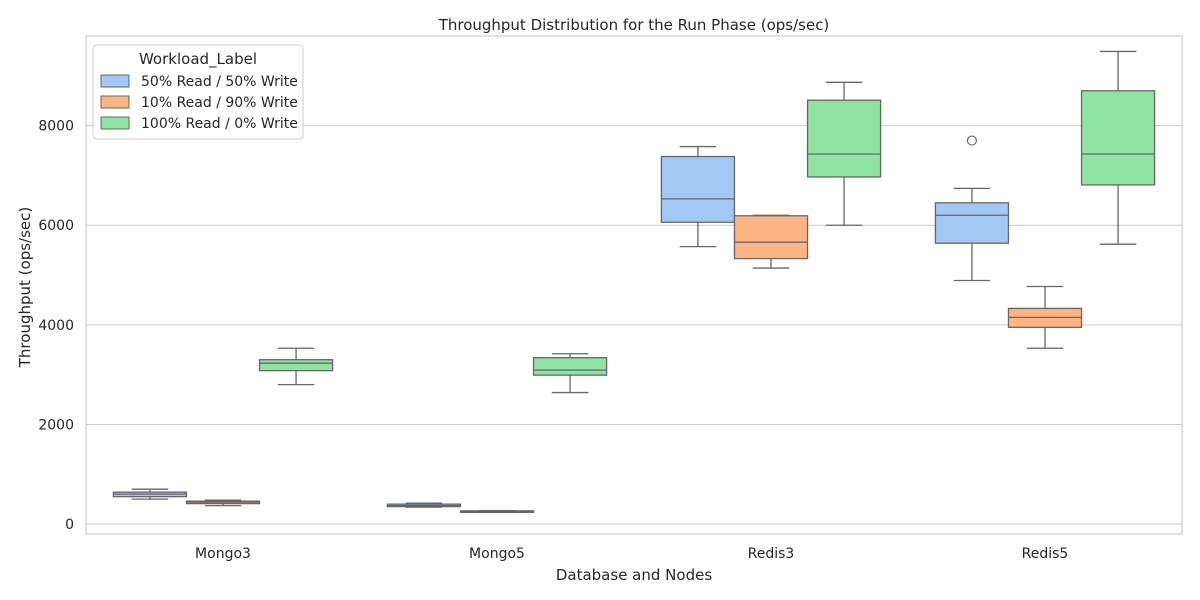 This screenshot has height=600, width=1200. I want to click on y-tick-label: 0, so click(69, 525).